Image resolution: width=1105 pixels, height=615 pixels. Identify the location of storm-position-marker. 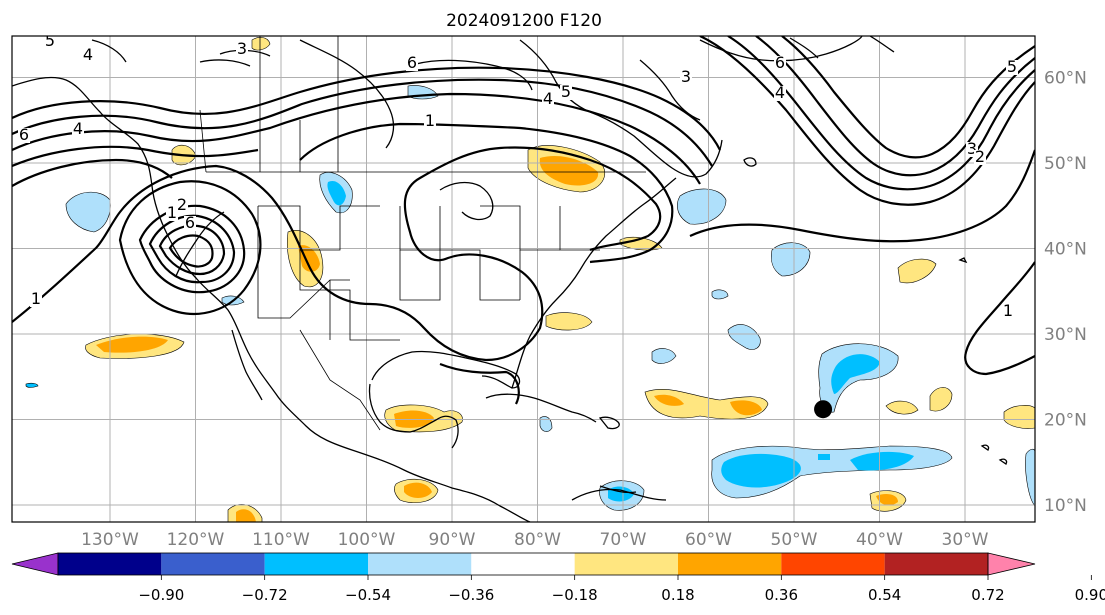
(823, 409).